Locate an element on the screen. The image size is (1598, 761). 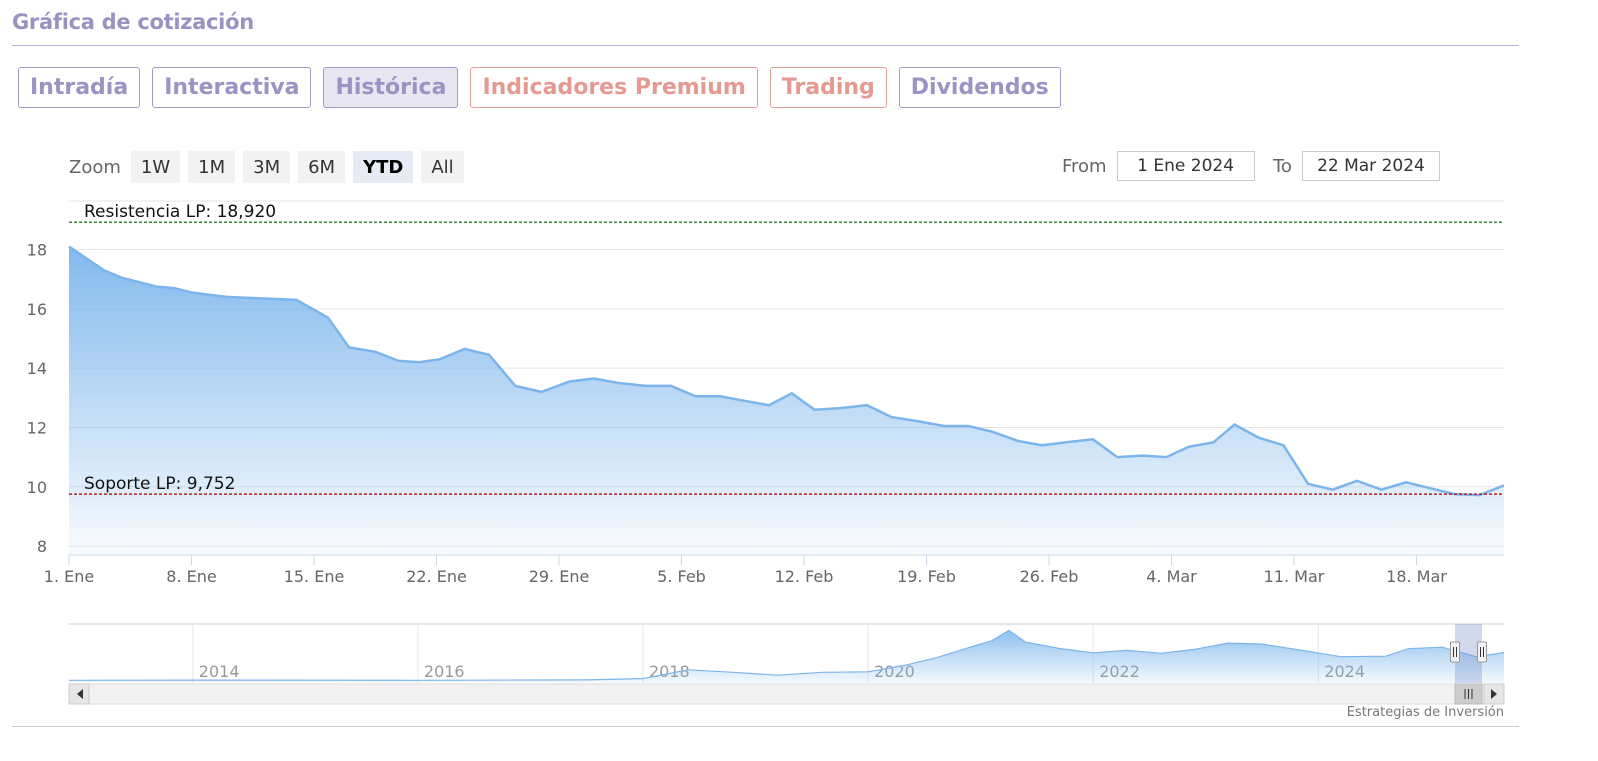
y-tick-label: 10 is located at coordinates (37, 487).